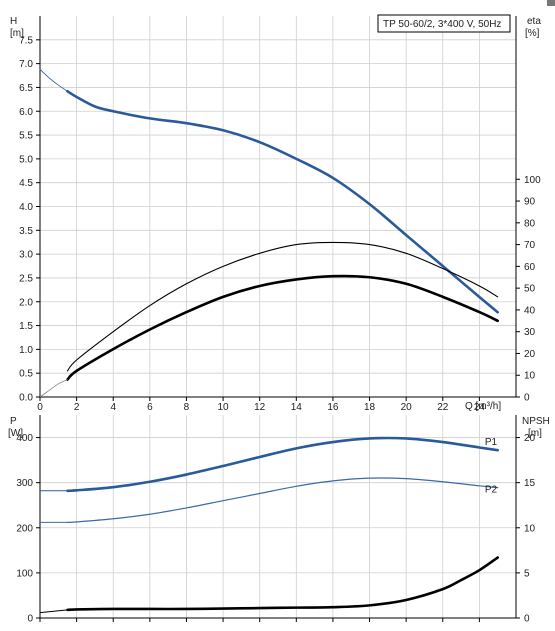  I want to click on bottom-ylabel-right-unit: [m], so click(535, 433).